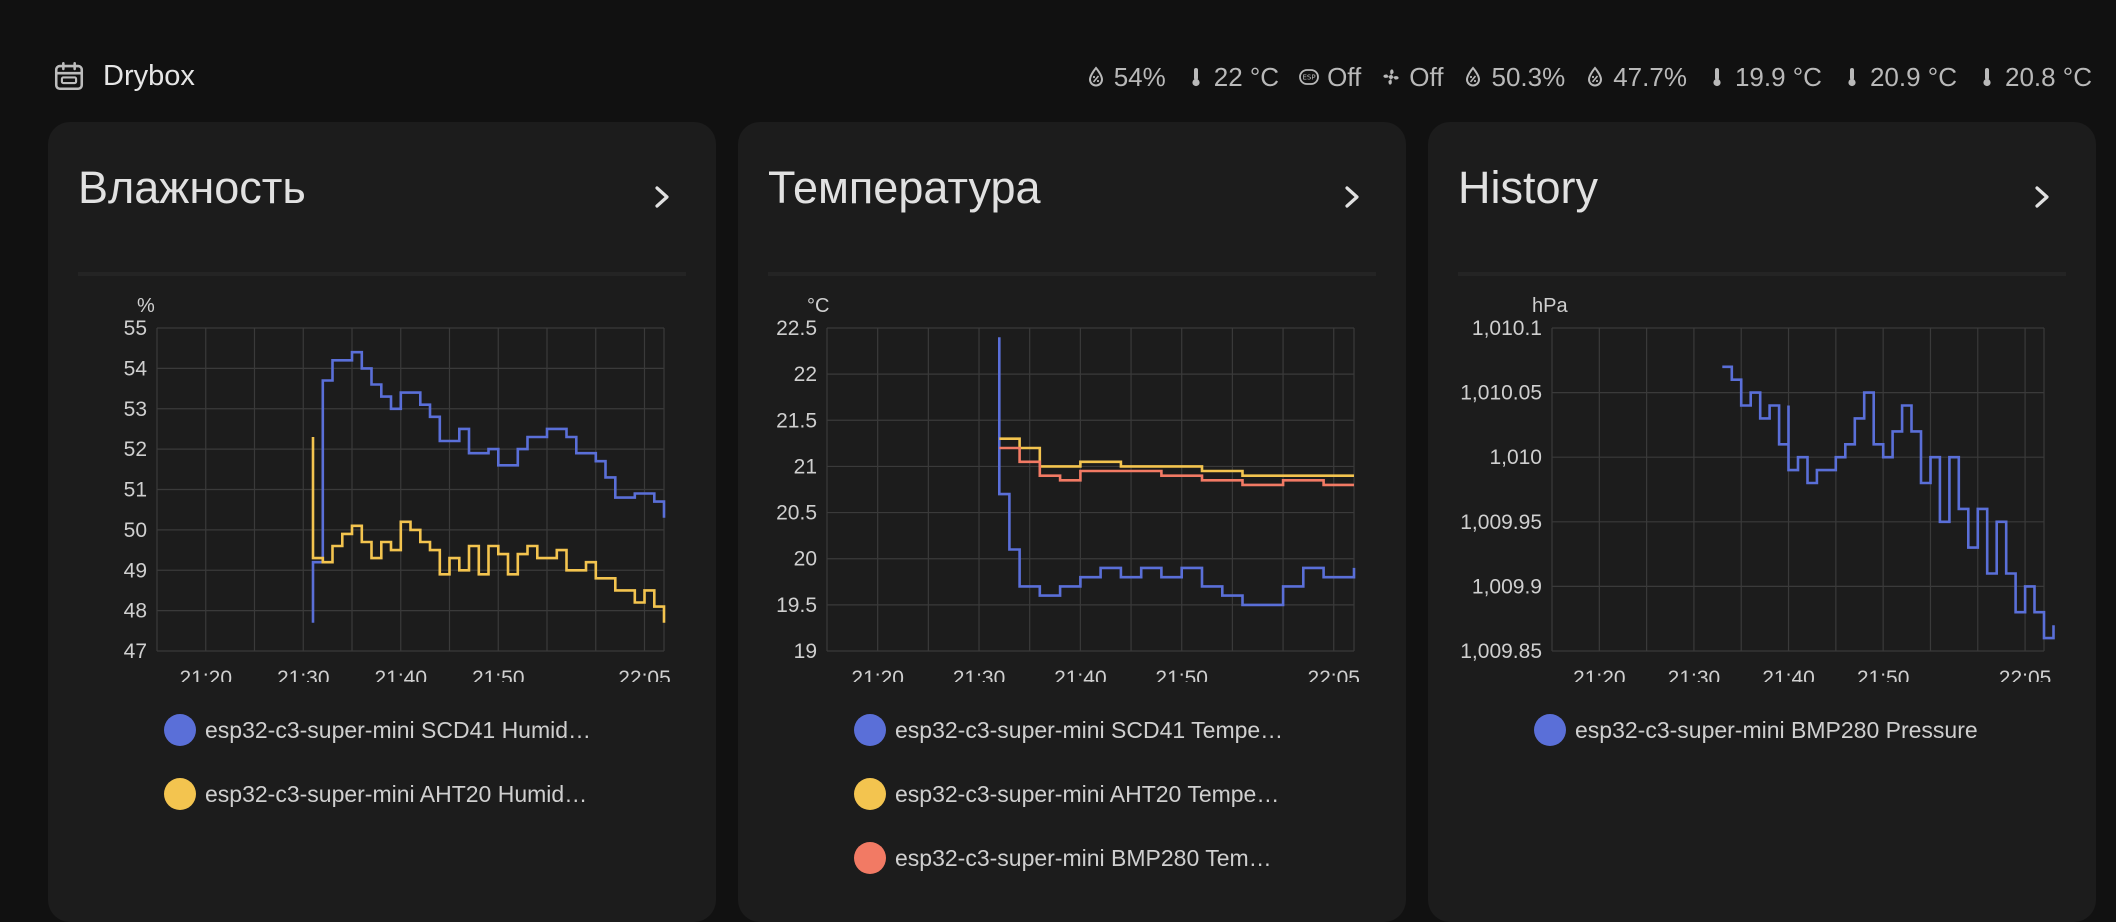 The width and height of the screenshot is (2116, 922). I want to click on sensor-badge: 20.8 °C, so click(2033, 77).